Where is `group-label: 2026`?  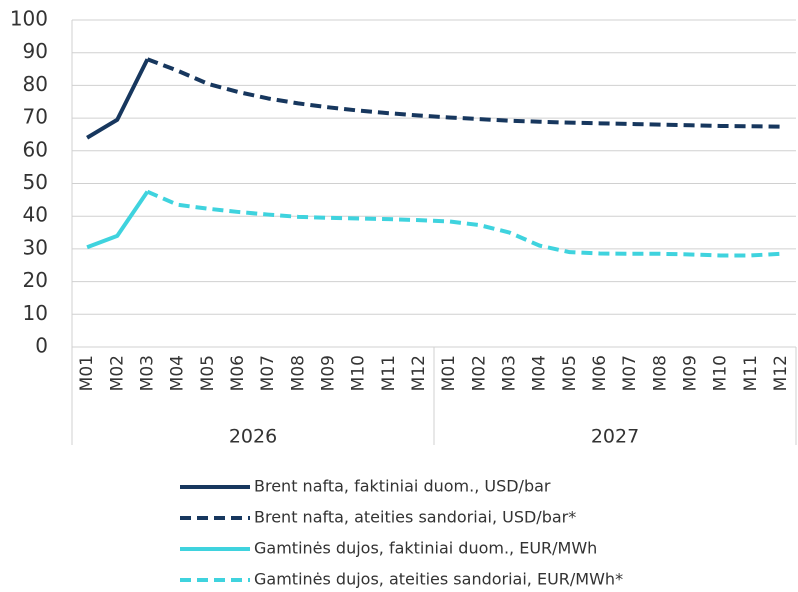 group-label: 2026 is located at coordinates (253, 437).